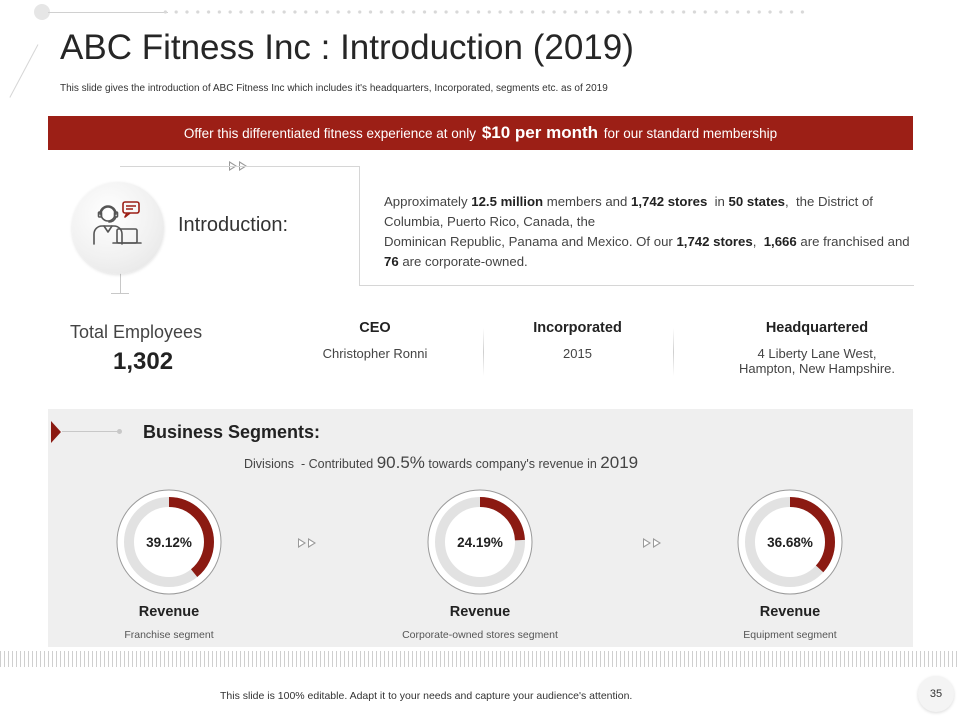 The image size is (960, 720). I want to click on decorative-line, so click(108, 12).